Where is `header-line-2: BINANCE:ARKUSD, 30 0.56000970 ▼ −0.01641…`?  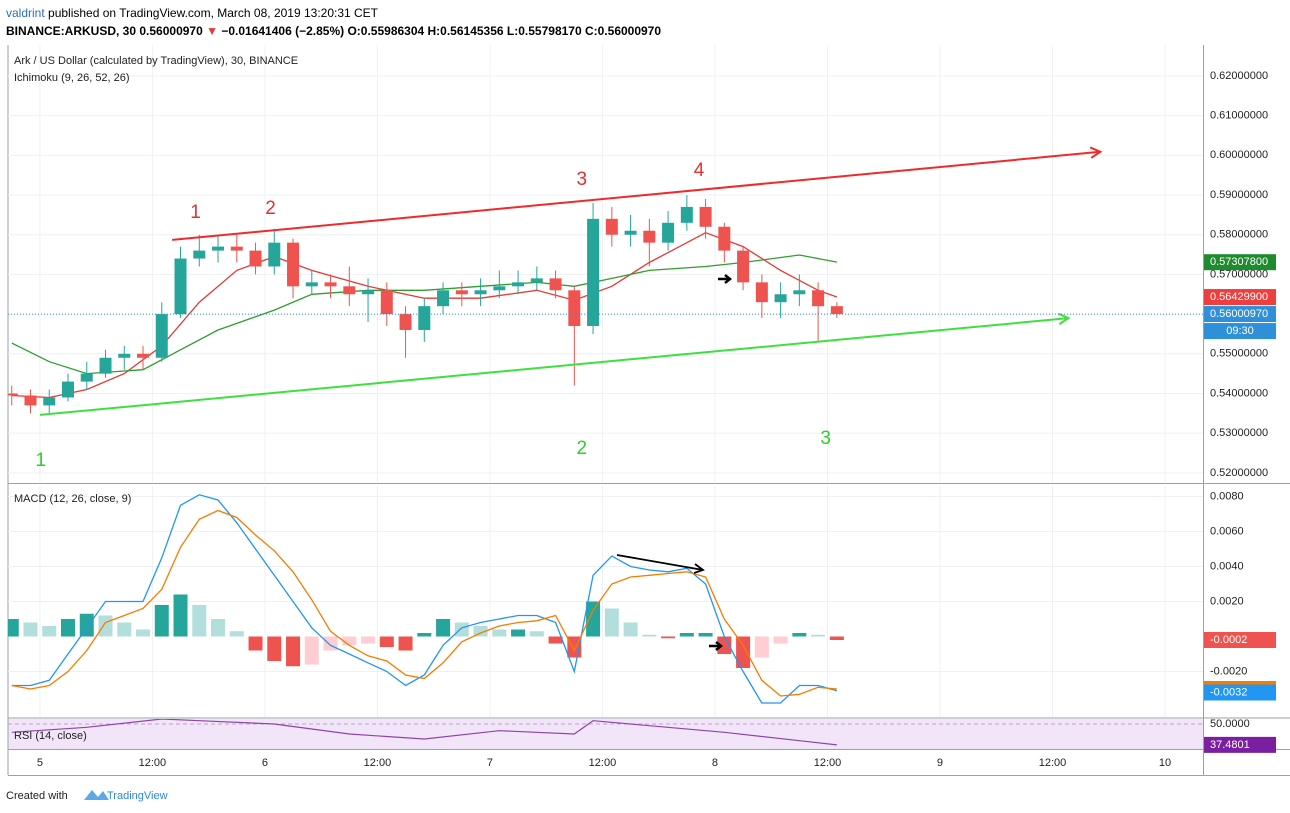 header-line-2: BINANCE:ARKUSD, 30 0.56000970 ▼ −0.01641… is located at coordinates (333, 31).